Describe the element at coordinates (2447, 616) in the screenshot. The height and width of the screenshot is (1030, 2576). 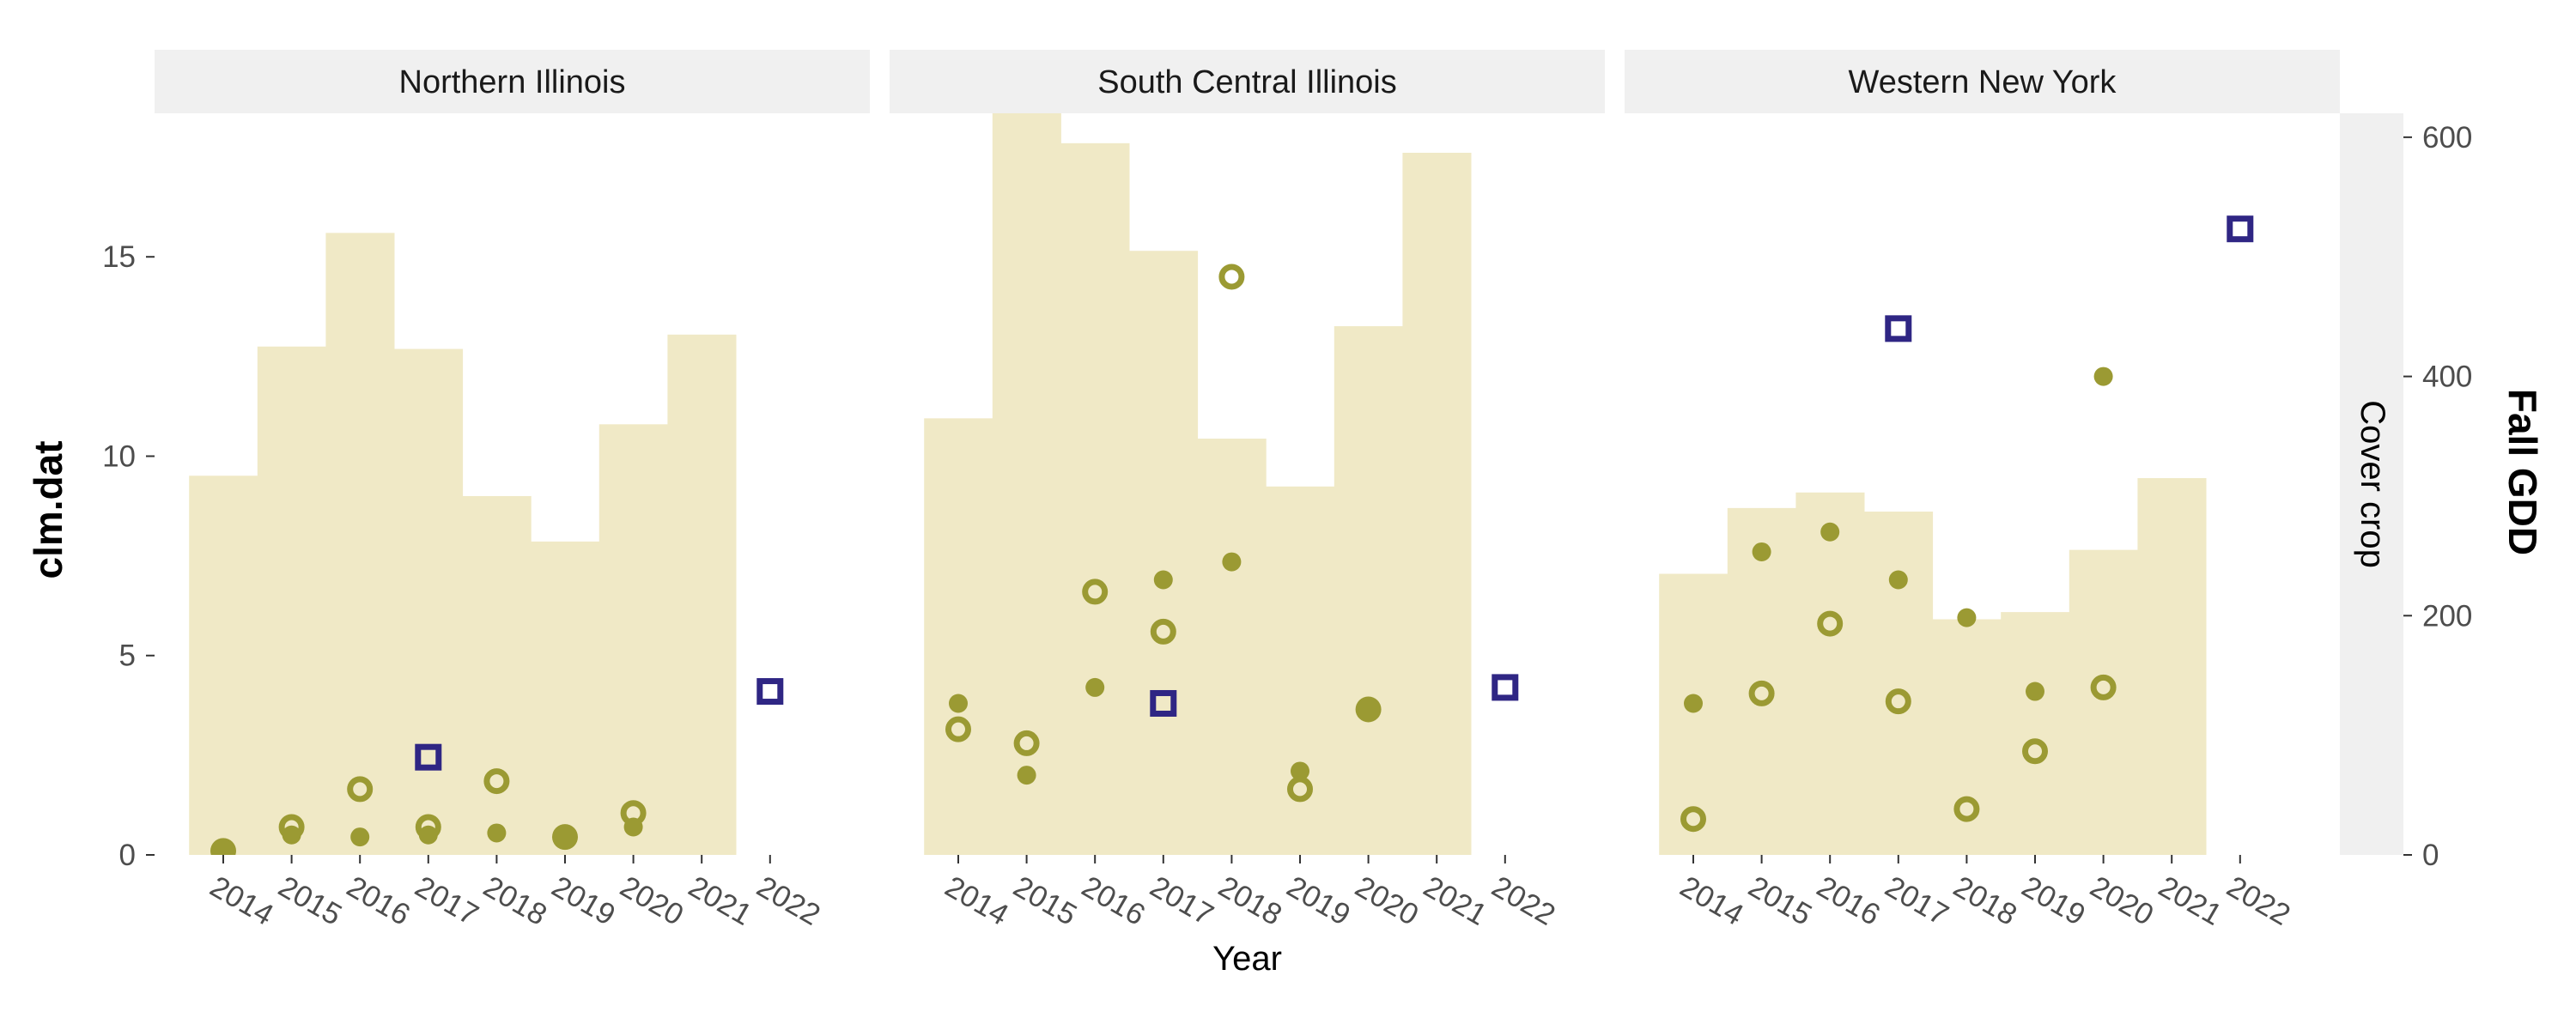
I see `right-y-tick-label: 200` at that location.